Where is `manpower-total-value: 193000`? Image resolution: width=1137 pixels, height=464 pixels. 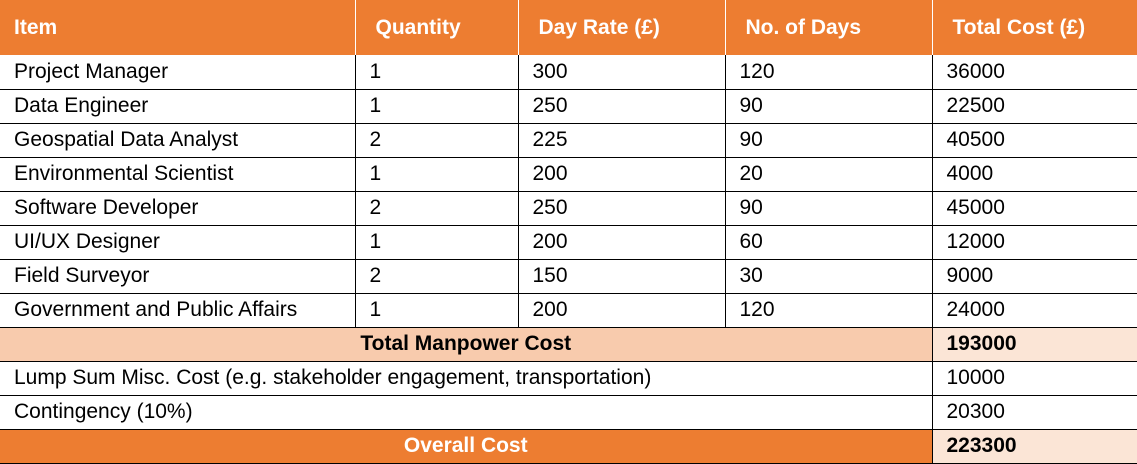 manpower-total-value: 193000 is located at coordinates (1034, 344).